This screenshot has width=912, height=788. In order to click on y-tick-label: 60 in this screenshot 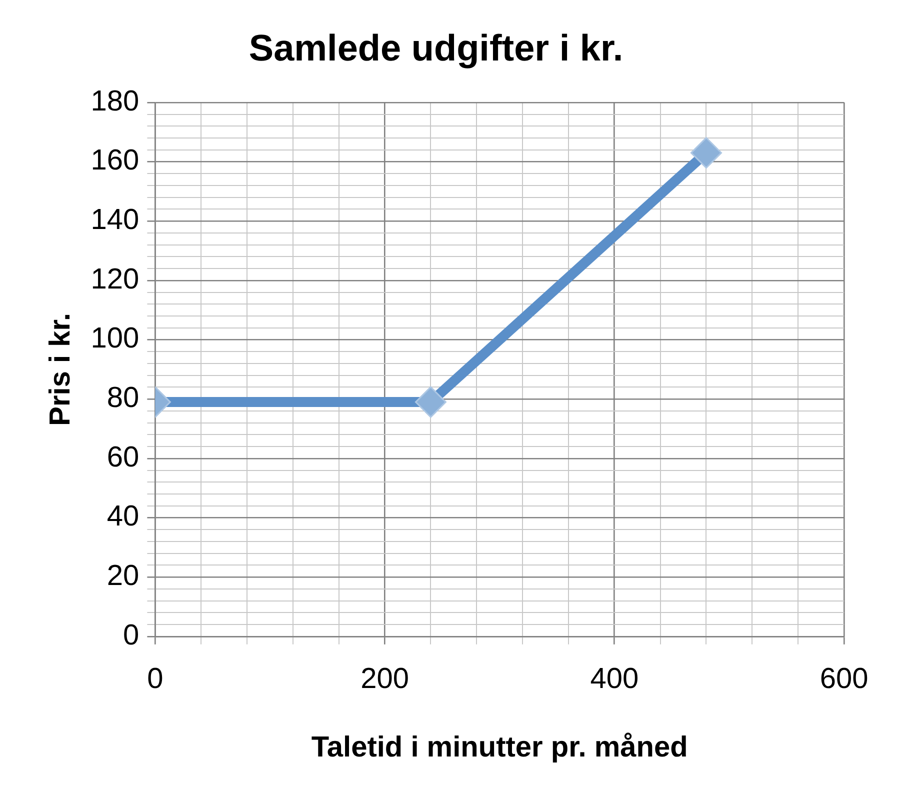, I will do `click(123, 457)`.